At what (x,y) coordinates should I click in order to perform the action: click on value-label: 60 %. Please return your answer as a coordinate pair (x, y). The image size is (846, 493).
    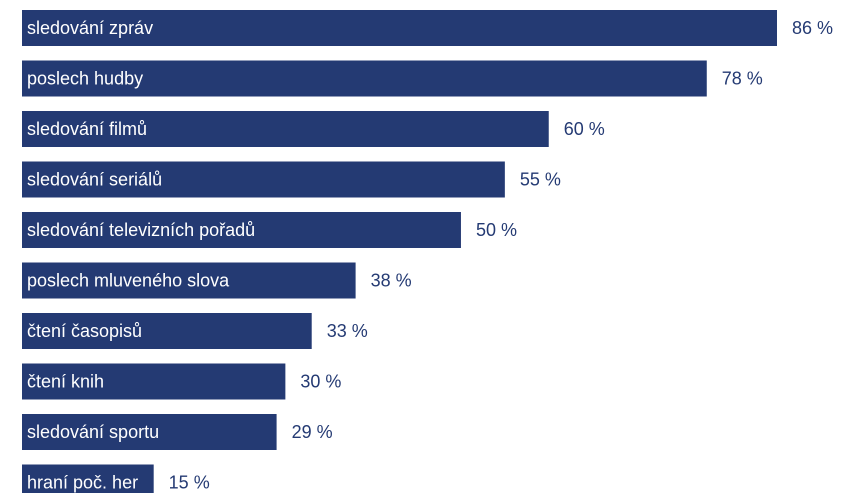
    Looking at the image, I should click on (584, 129).